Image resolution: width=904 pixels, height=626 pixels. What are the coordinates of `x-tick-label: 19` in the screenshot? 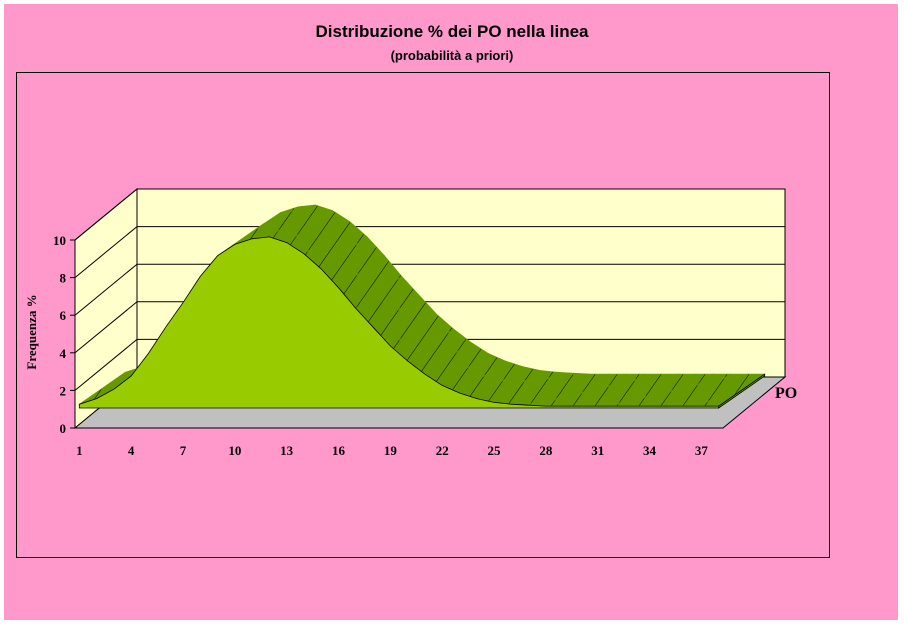 It's located at (391, 450).